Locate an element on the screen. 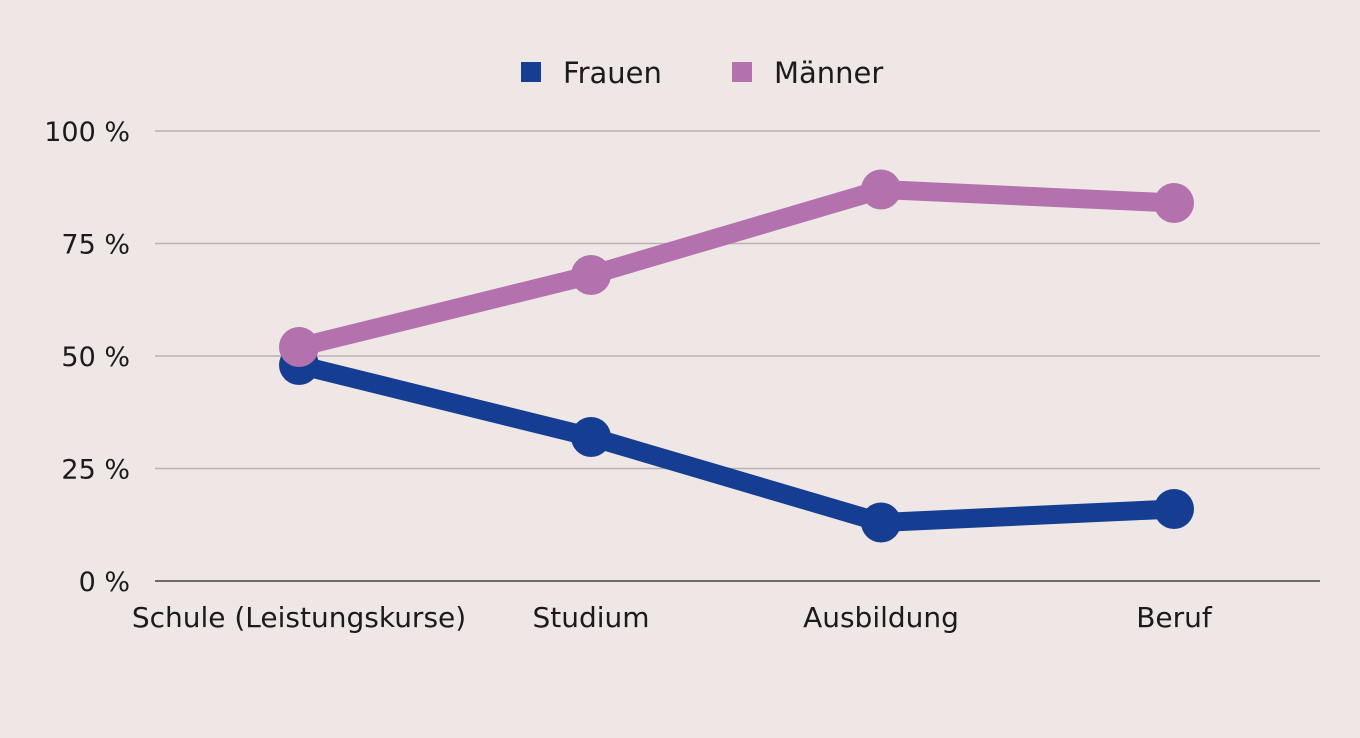 The height and width of the screenshot is (738, 1360). legend-label: Frauen is located at coordinates (612, 73).